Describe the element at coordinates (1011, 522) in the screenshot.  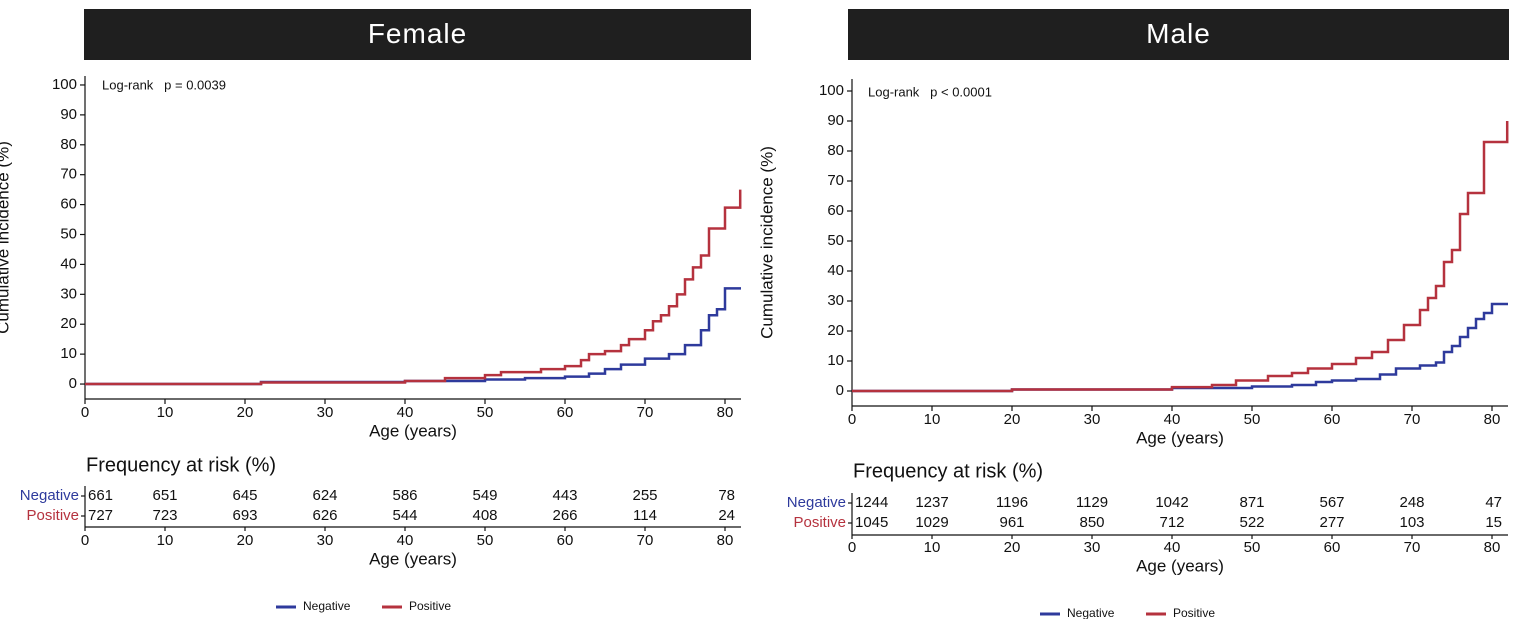
I see `risk-value: 961` at that location.